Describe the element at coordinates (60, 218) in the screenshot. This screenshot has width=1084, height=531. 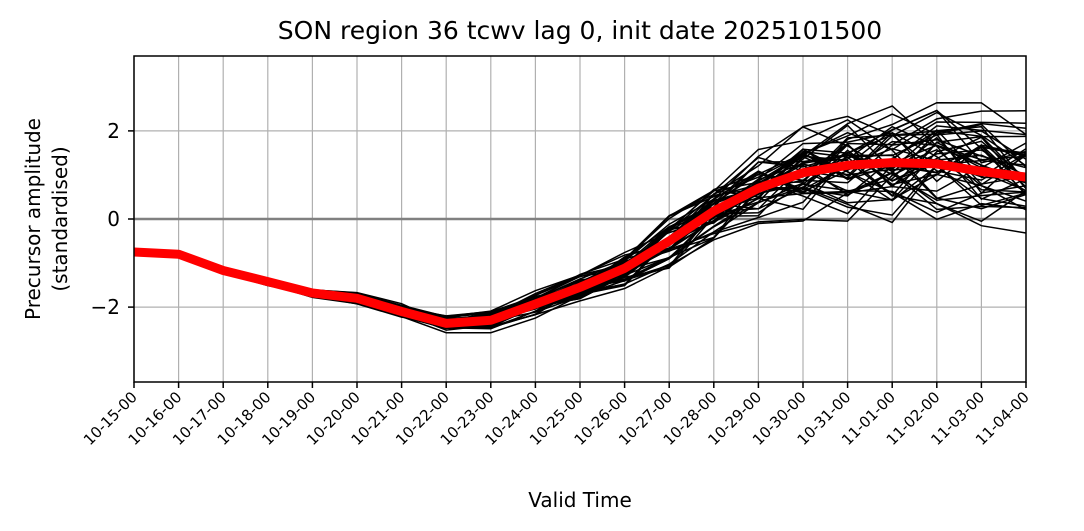
I see `y-axis-label-line2: (standardised)` at that location.